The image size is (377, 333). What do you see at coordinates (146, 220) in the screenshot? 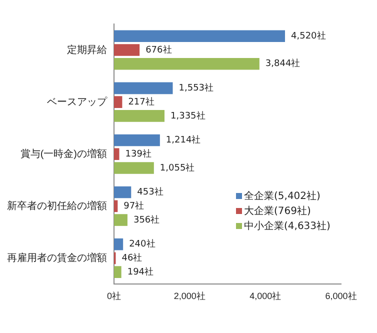
I see `data-label: 356社` at bounding box center [146, 220].